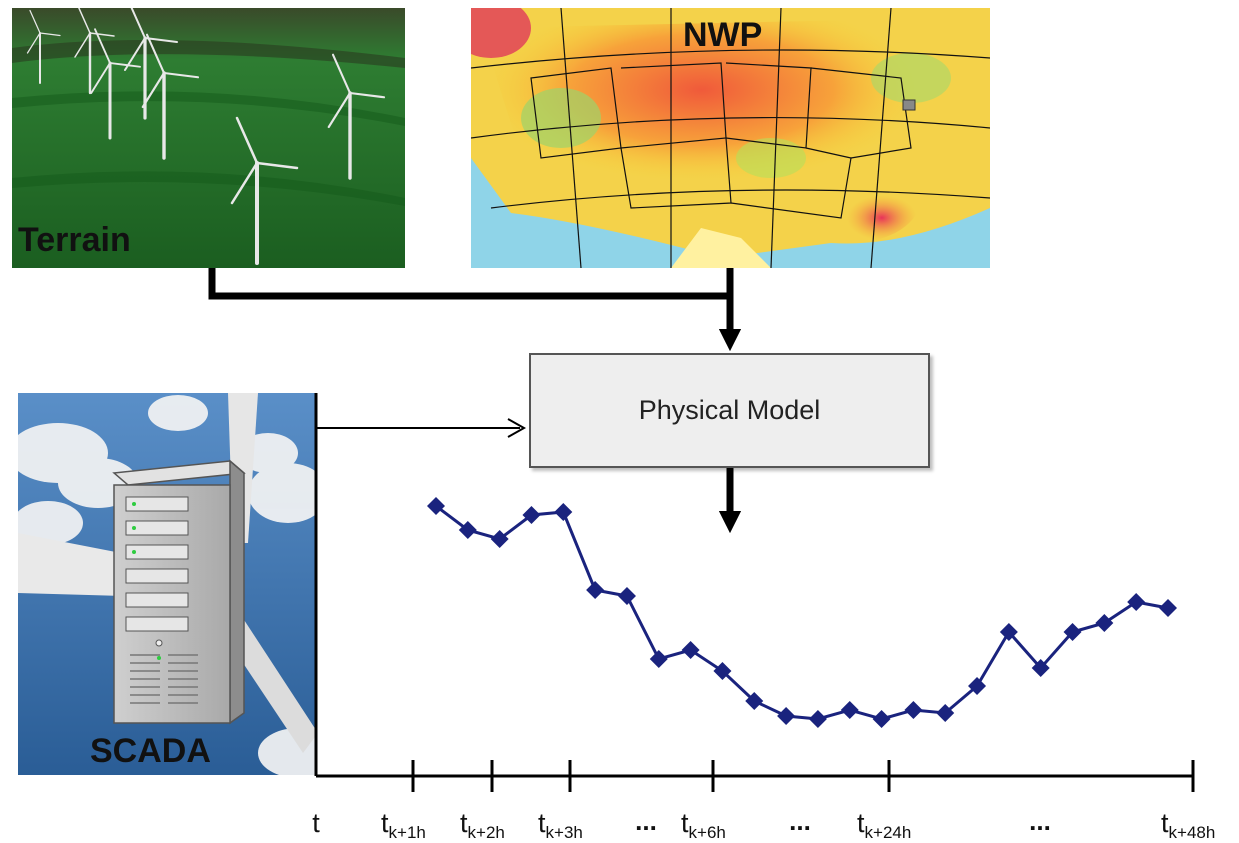  What do you see at coordinates (469, 284) in the screenshot?
I see `terrain-connector` at bounding box center [469, 284].